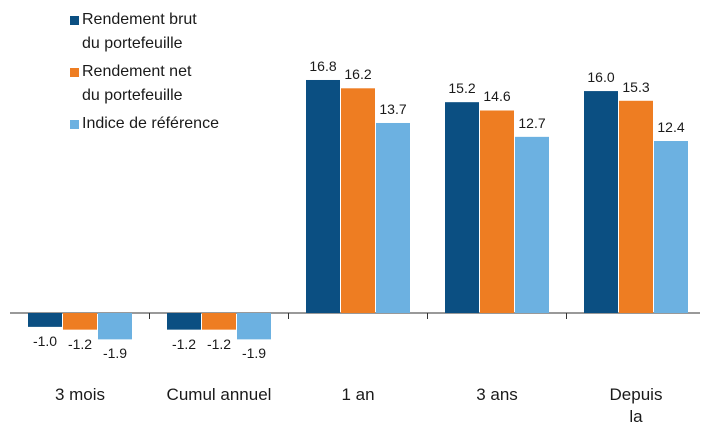 The width and height of the screenshot is (701, 431). Describe the element at coordinates (636, 408) in the screenshot. I see `x-tick-label: Depuis la création` at that location.